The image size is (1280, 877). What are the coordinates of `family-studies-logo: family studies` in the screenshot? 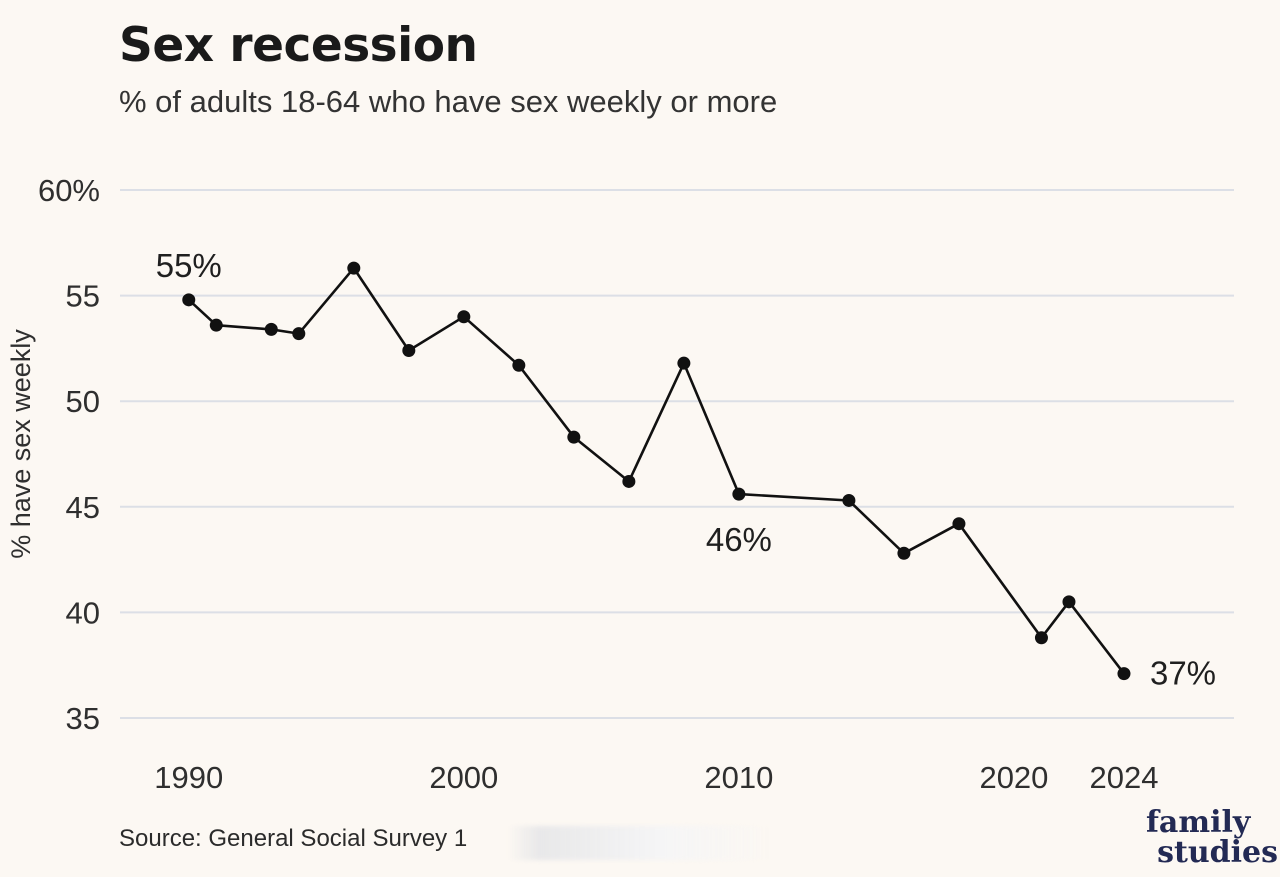 It's located at (1213, 838).